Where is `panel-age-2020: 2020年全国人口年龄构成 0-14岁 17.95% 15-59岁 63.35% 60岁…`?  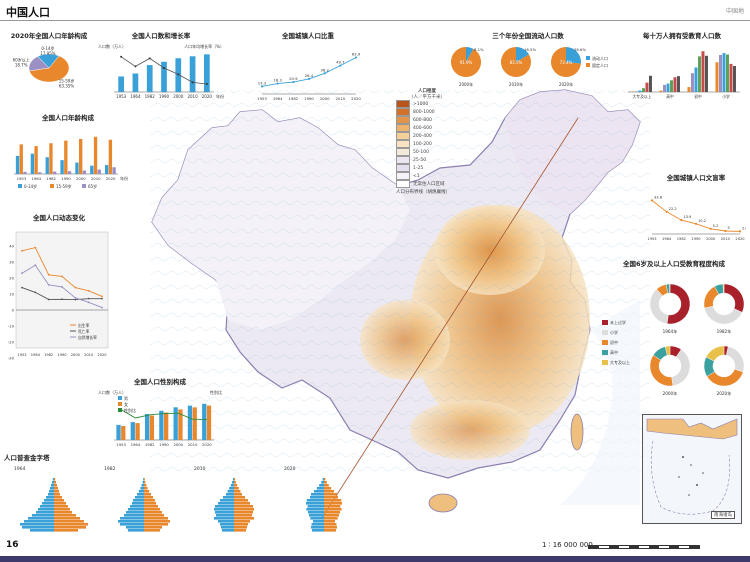 panel-age-2020: 2020年全国人口年龄构成 0-14岁 17.95% 15-59岁 63.35% 60岁… is located at coordinates (49, 64).